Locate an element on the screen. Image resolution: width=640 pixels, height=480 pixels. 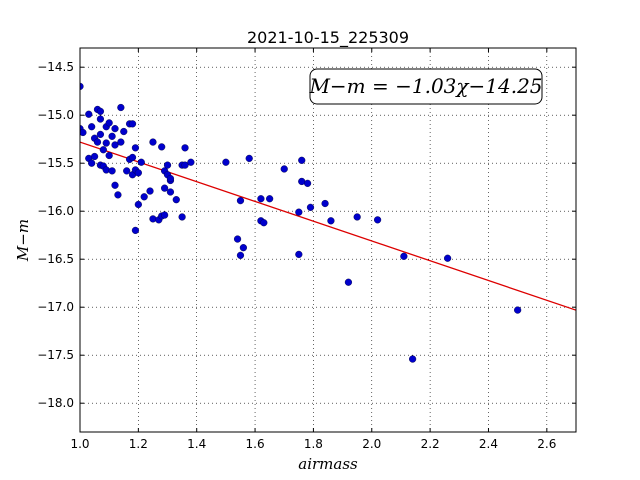
y-tick-label: −16.0 is located at coordinates (55, 211).